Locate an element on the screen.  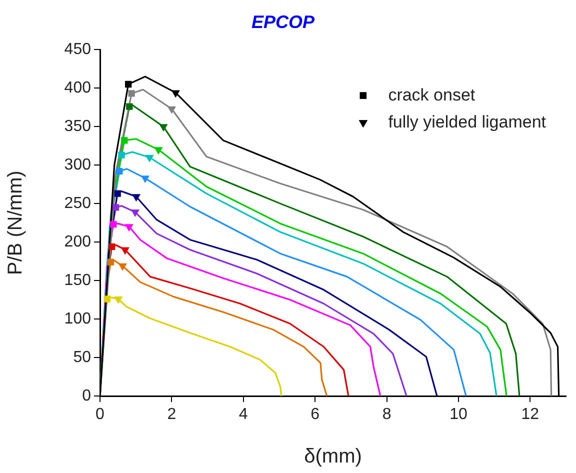
chart-title: EPCOP is located at coordinates (283, 22).